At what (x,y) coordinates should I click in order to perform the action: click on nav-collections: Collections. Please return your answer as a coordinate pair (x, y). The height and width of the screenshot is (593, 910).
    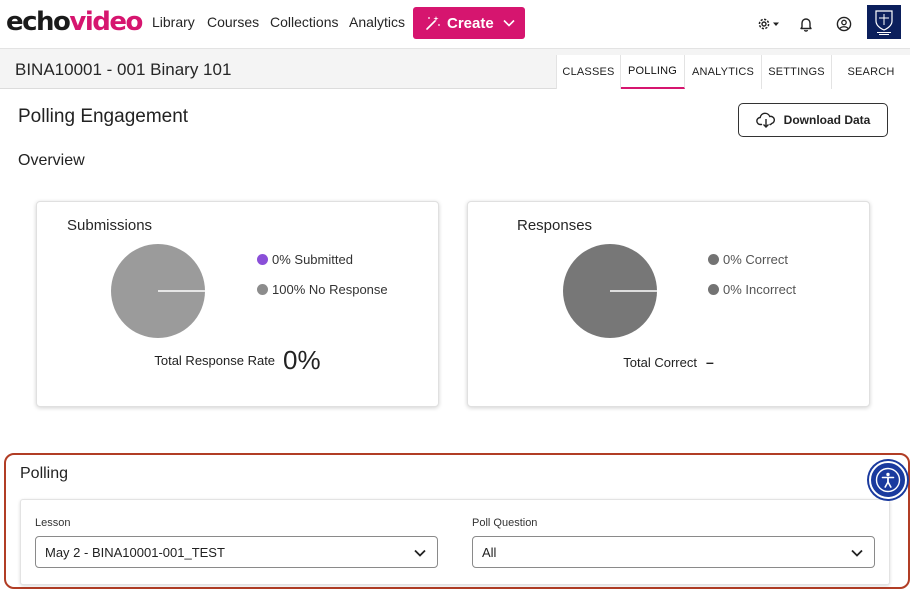
    Looking at the image, I should click on (304, 22).